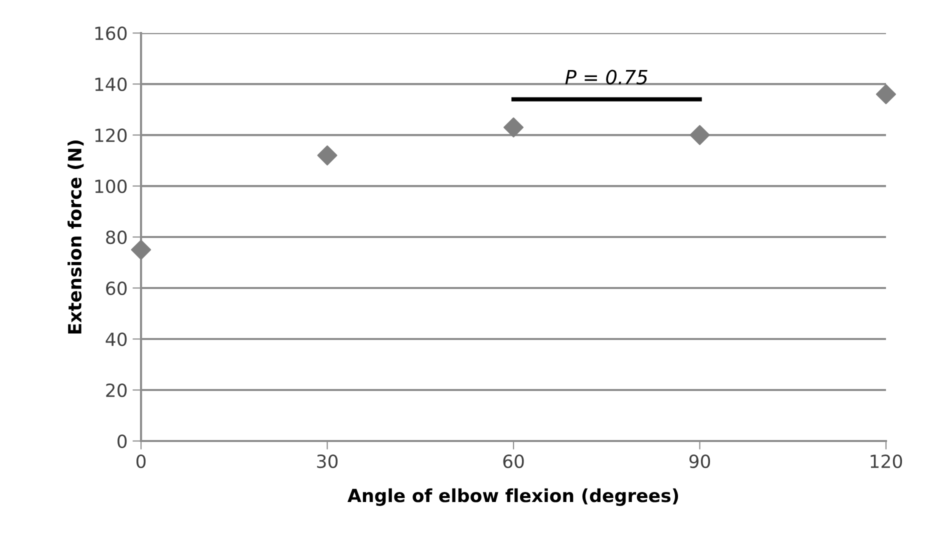 This screenshot has width=934, height=560. Describe the element at coordinates (886, 461) in the screenshot. I see `x-tick-label: 120` at that location.